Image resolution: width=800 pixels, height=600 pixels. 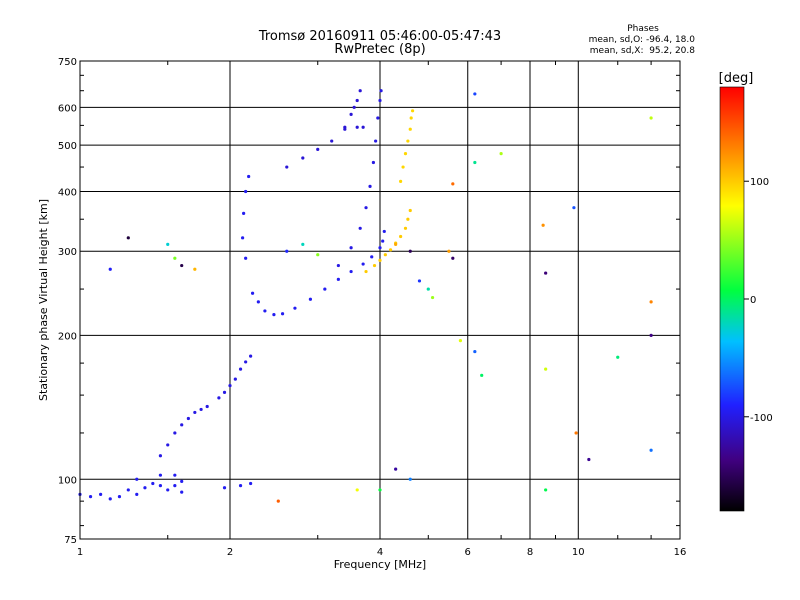 I want to click on y-tick-label: 200, so click(x=67, y=336).